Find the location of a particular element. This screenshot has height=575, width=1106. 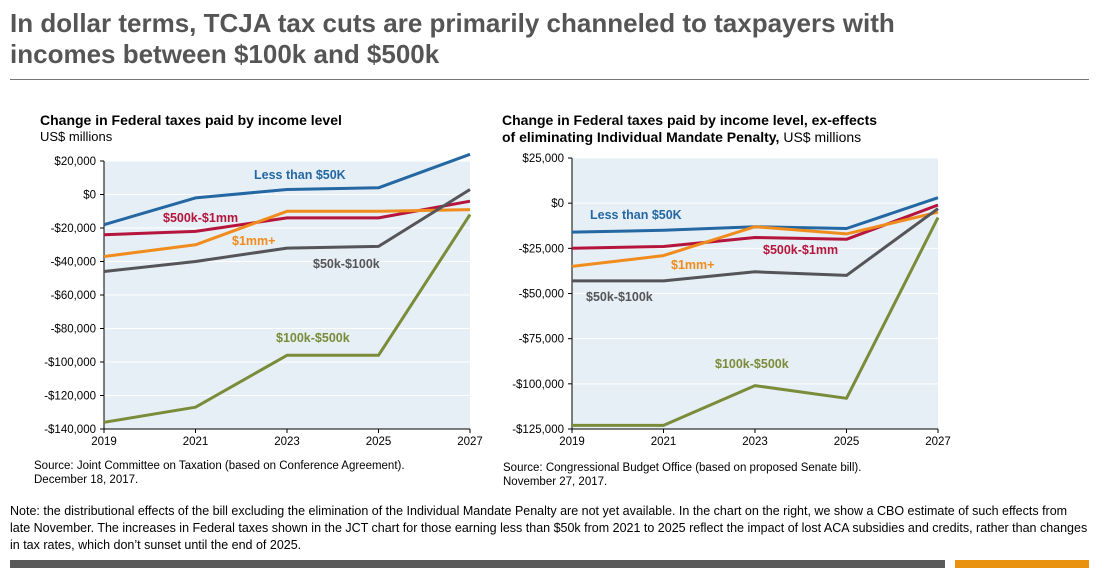

y-tick-label: -$80,000 is located at coordinates (73, 330).